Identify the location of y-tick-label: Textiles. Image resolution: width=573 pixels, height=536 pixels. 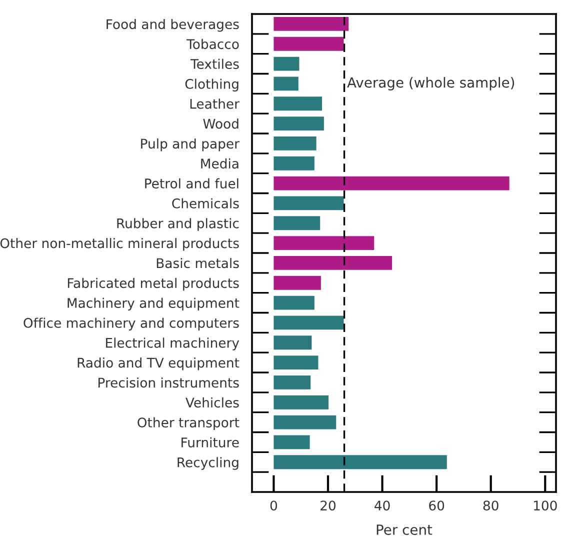
(214, 63).